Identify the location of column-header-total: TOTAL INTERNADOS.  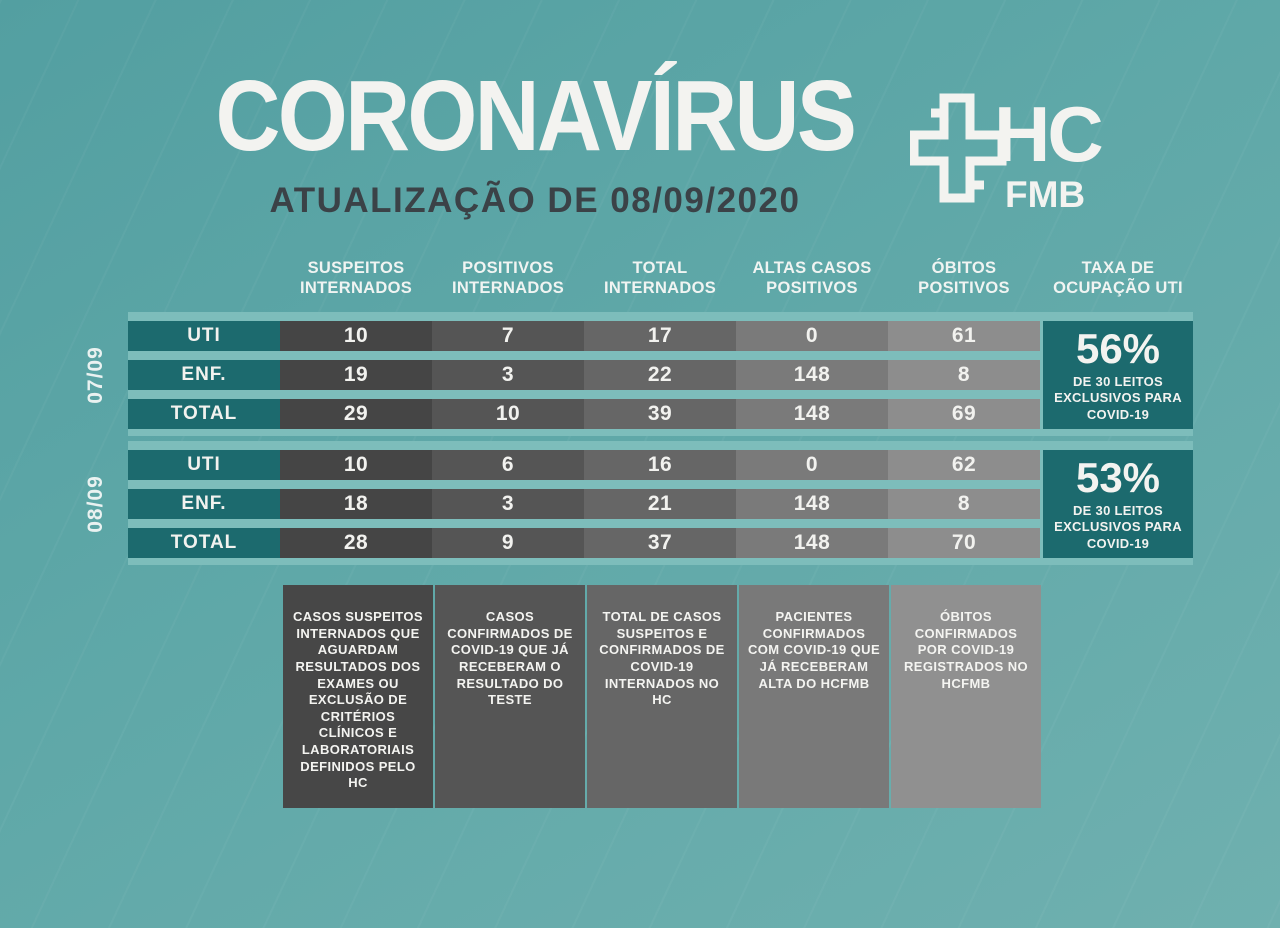
(660, 277).